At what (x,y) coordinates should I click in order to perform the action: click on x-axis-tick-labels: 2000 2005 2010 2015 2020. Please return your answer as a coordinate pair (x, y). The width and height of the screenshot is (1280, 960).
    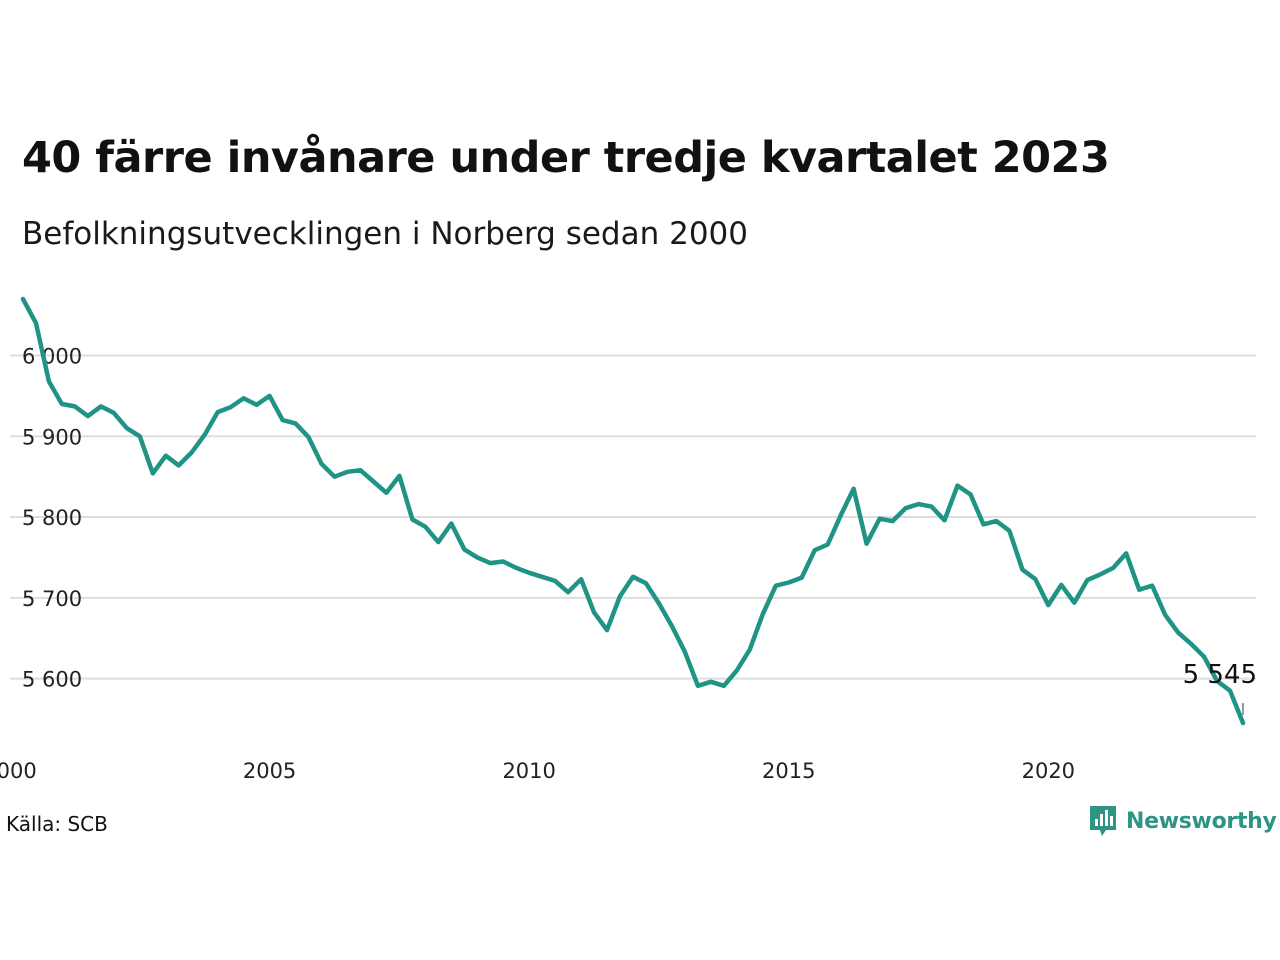
    Looking at the image, I should click on (537, 771).